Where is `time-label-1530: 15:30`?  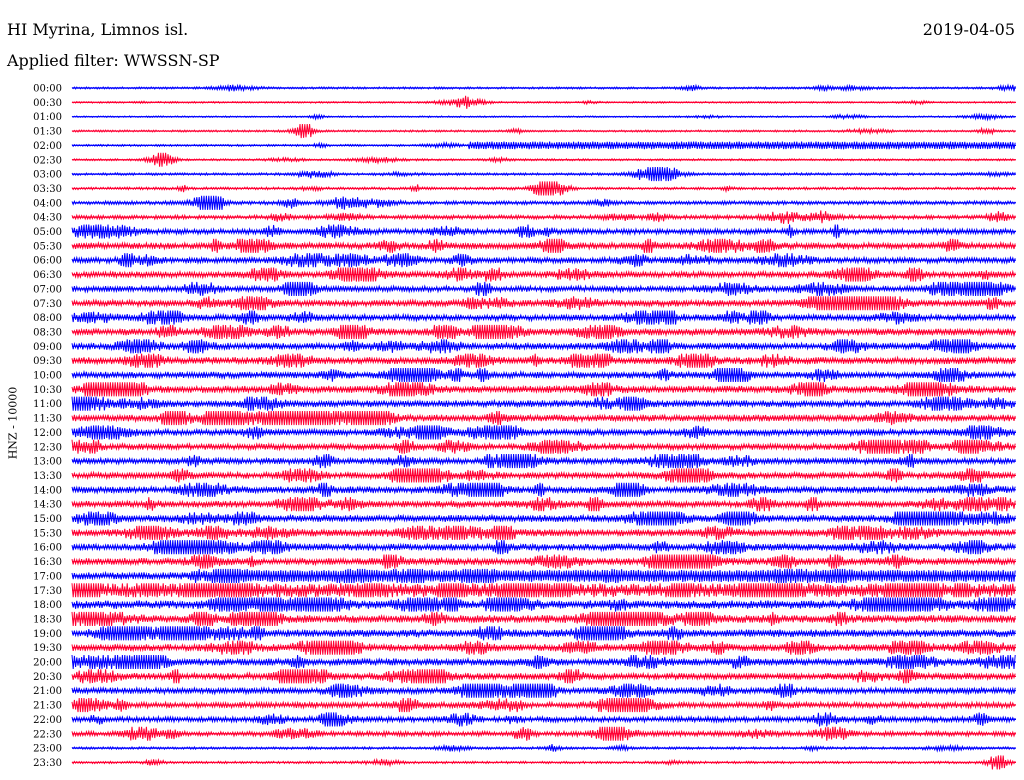 time-label-1530: 15:30 is located at coordinates (47, 533).